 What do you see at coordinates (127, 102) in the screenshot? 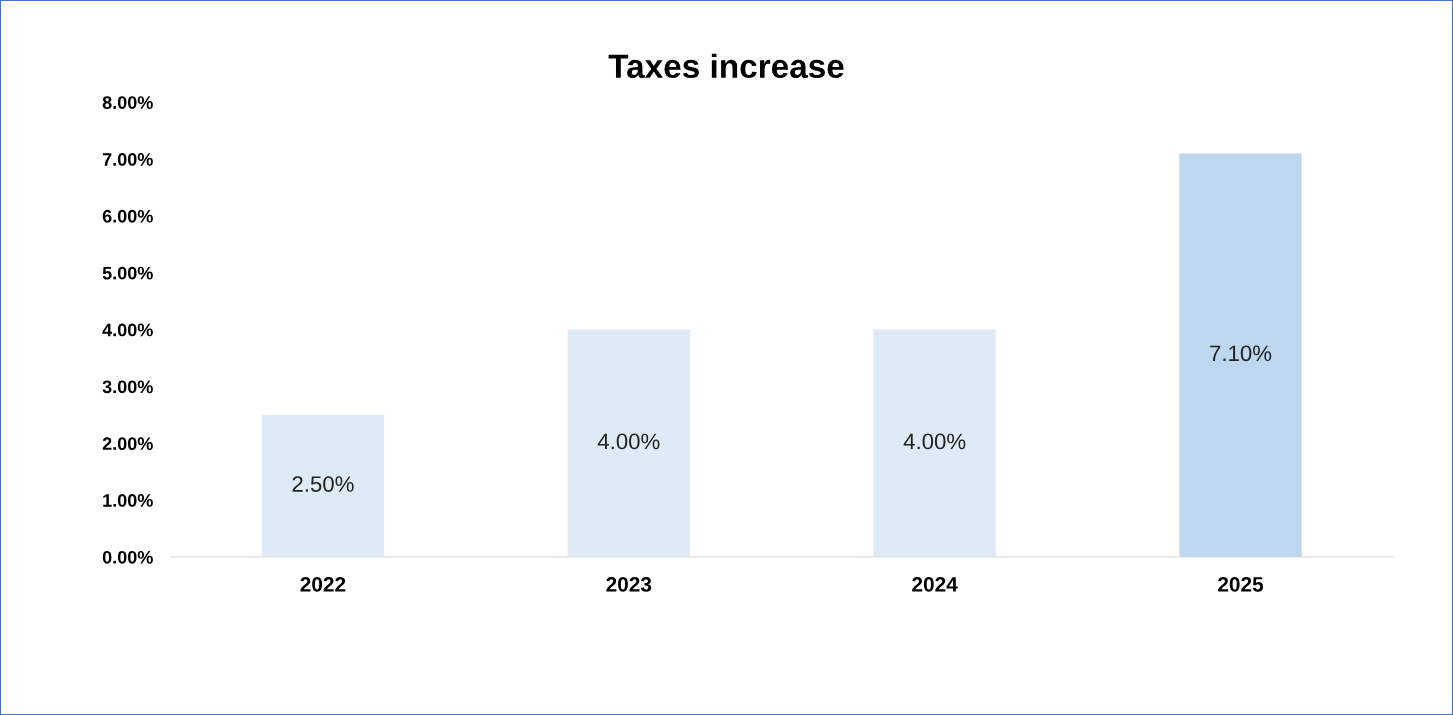
I see `y-tick-label: 8.00%` at bounding box center [127, 102].